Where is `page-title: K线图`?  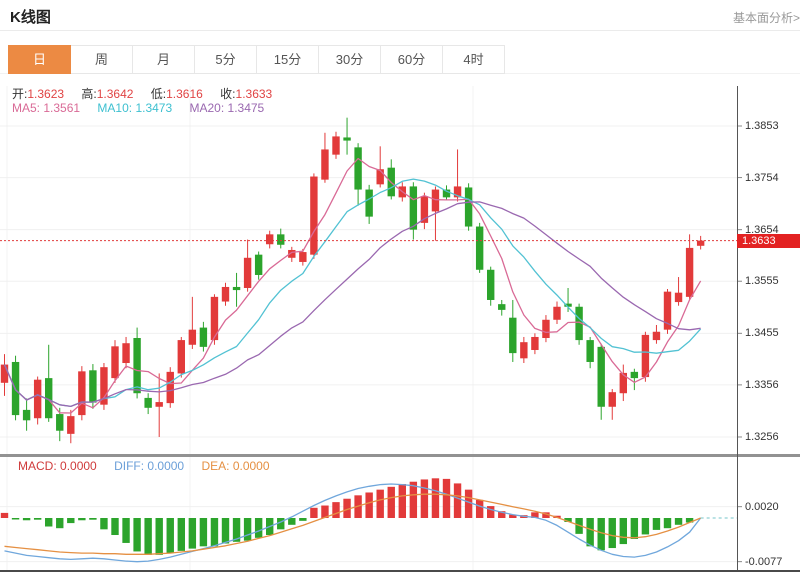 page-title: K线图 is located at coordinates (30, 17).